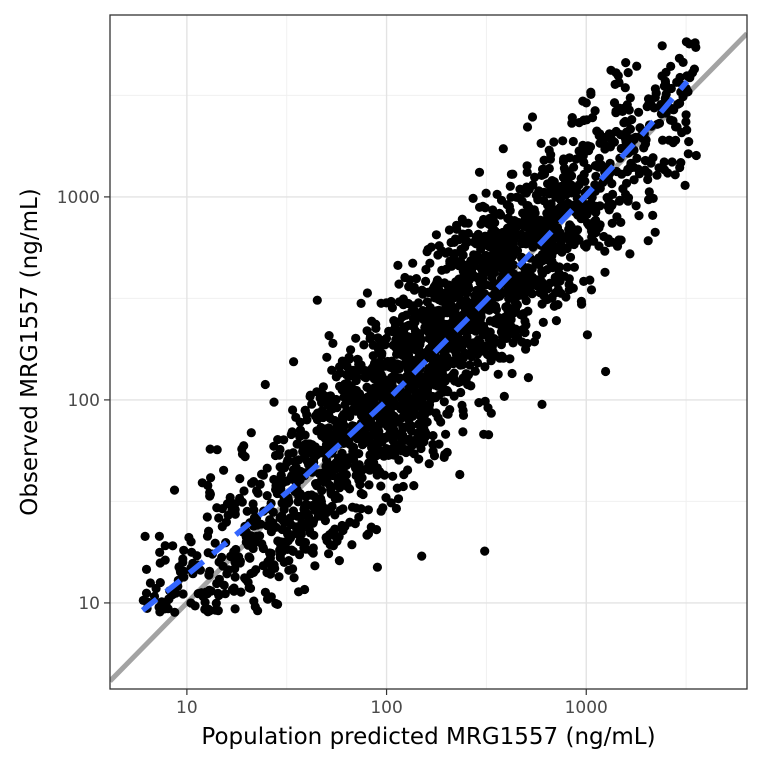  What do you see at coordinates (89, 604) in the screenshot?
I see `y-tick-label: 10` at bounding box center [89, 604].